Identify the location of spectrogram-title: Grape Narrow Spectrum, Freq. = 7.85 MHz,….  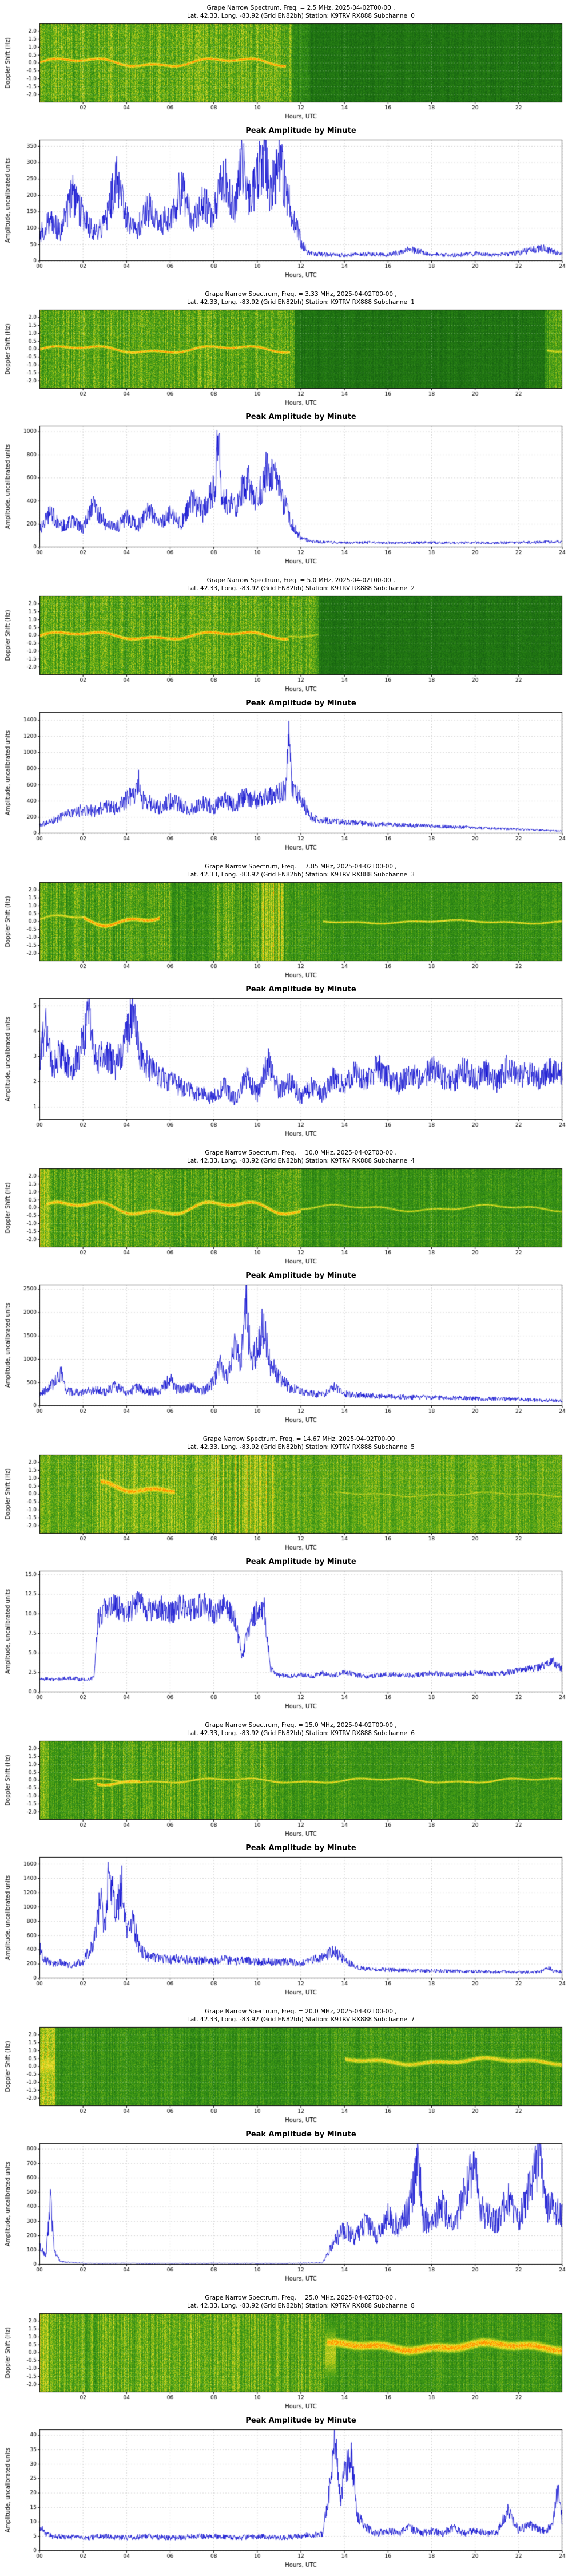
(300, 871).